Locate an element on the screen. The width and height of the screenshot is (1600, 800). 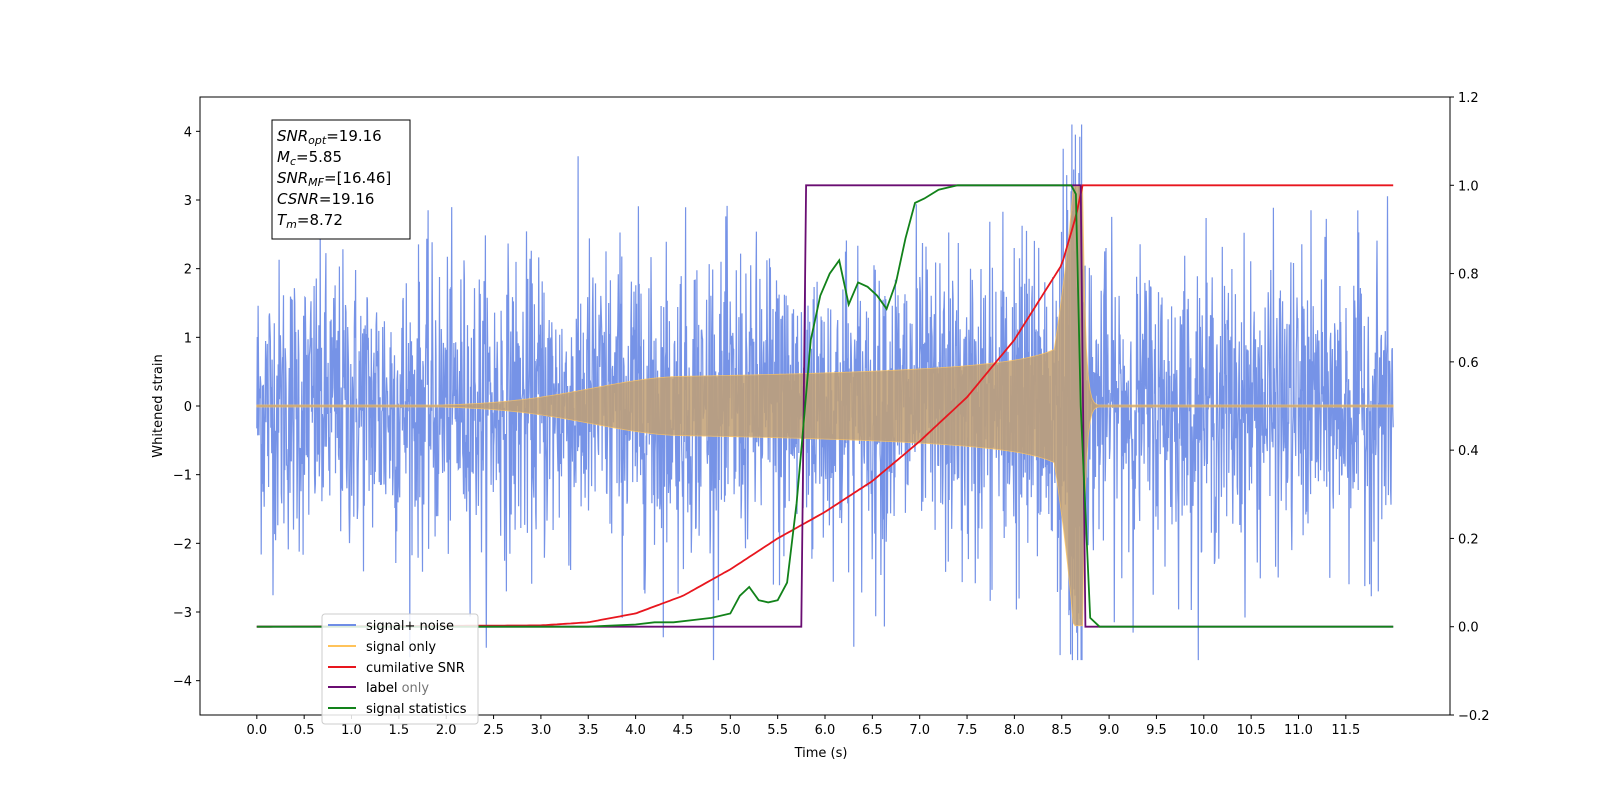
legend-label: signal statistics is located at coordinates (416, 709).